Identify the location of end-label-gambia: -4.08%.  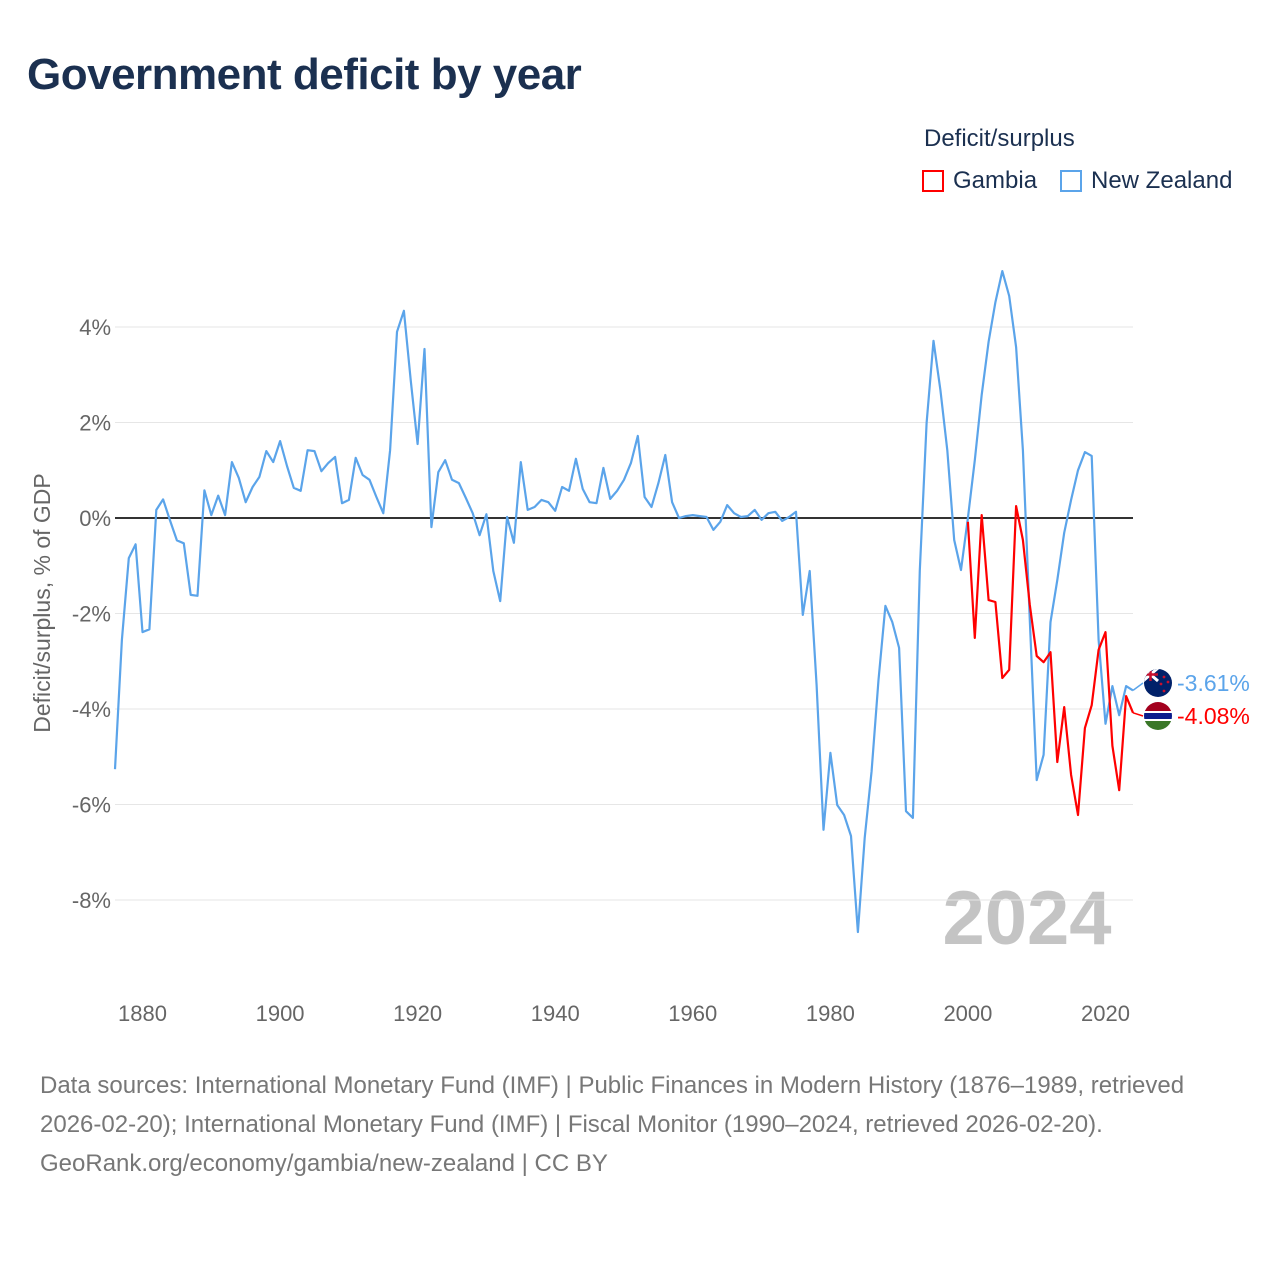
(1213, 716).